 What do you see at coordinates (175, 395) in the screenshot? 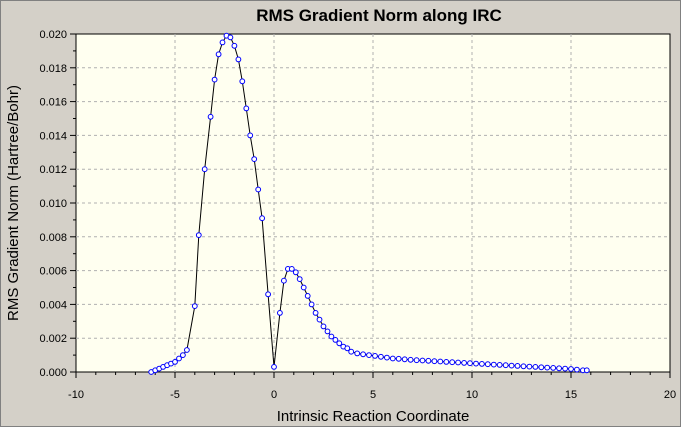
I see `x-tick-label: -5` at bounding box center [175, 395].